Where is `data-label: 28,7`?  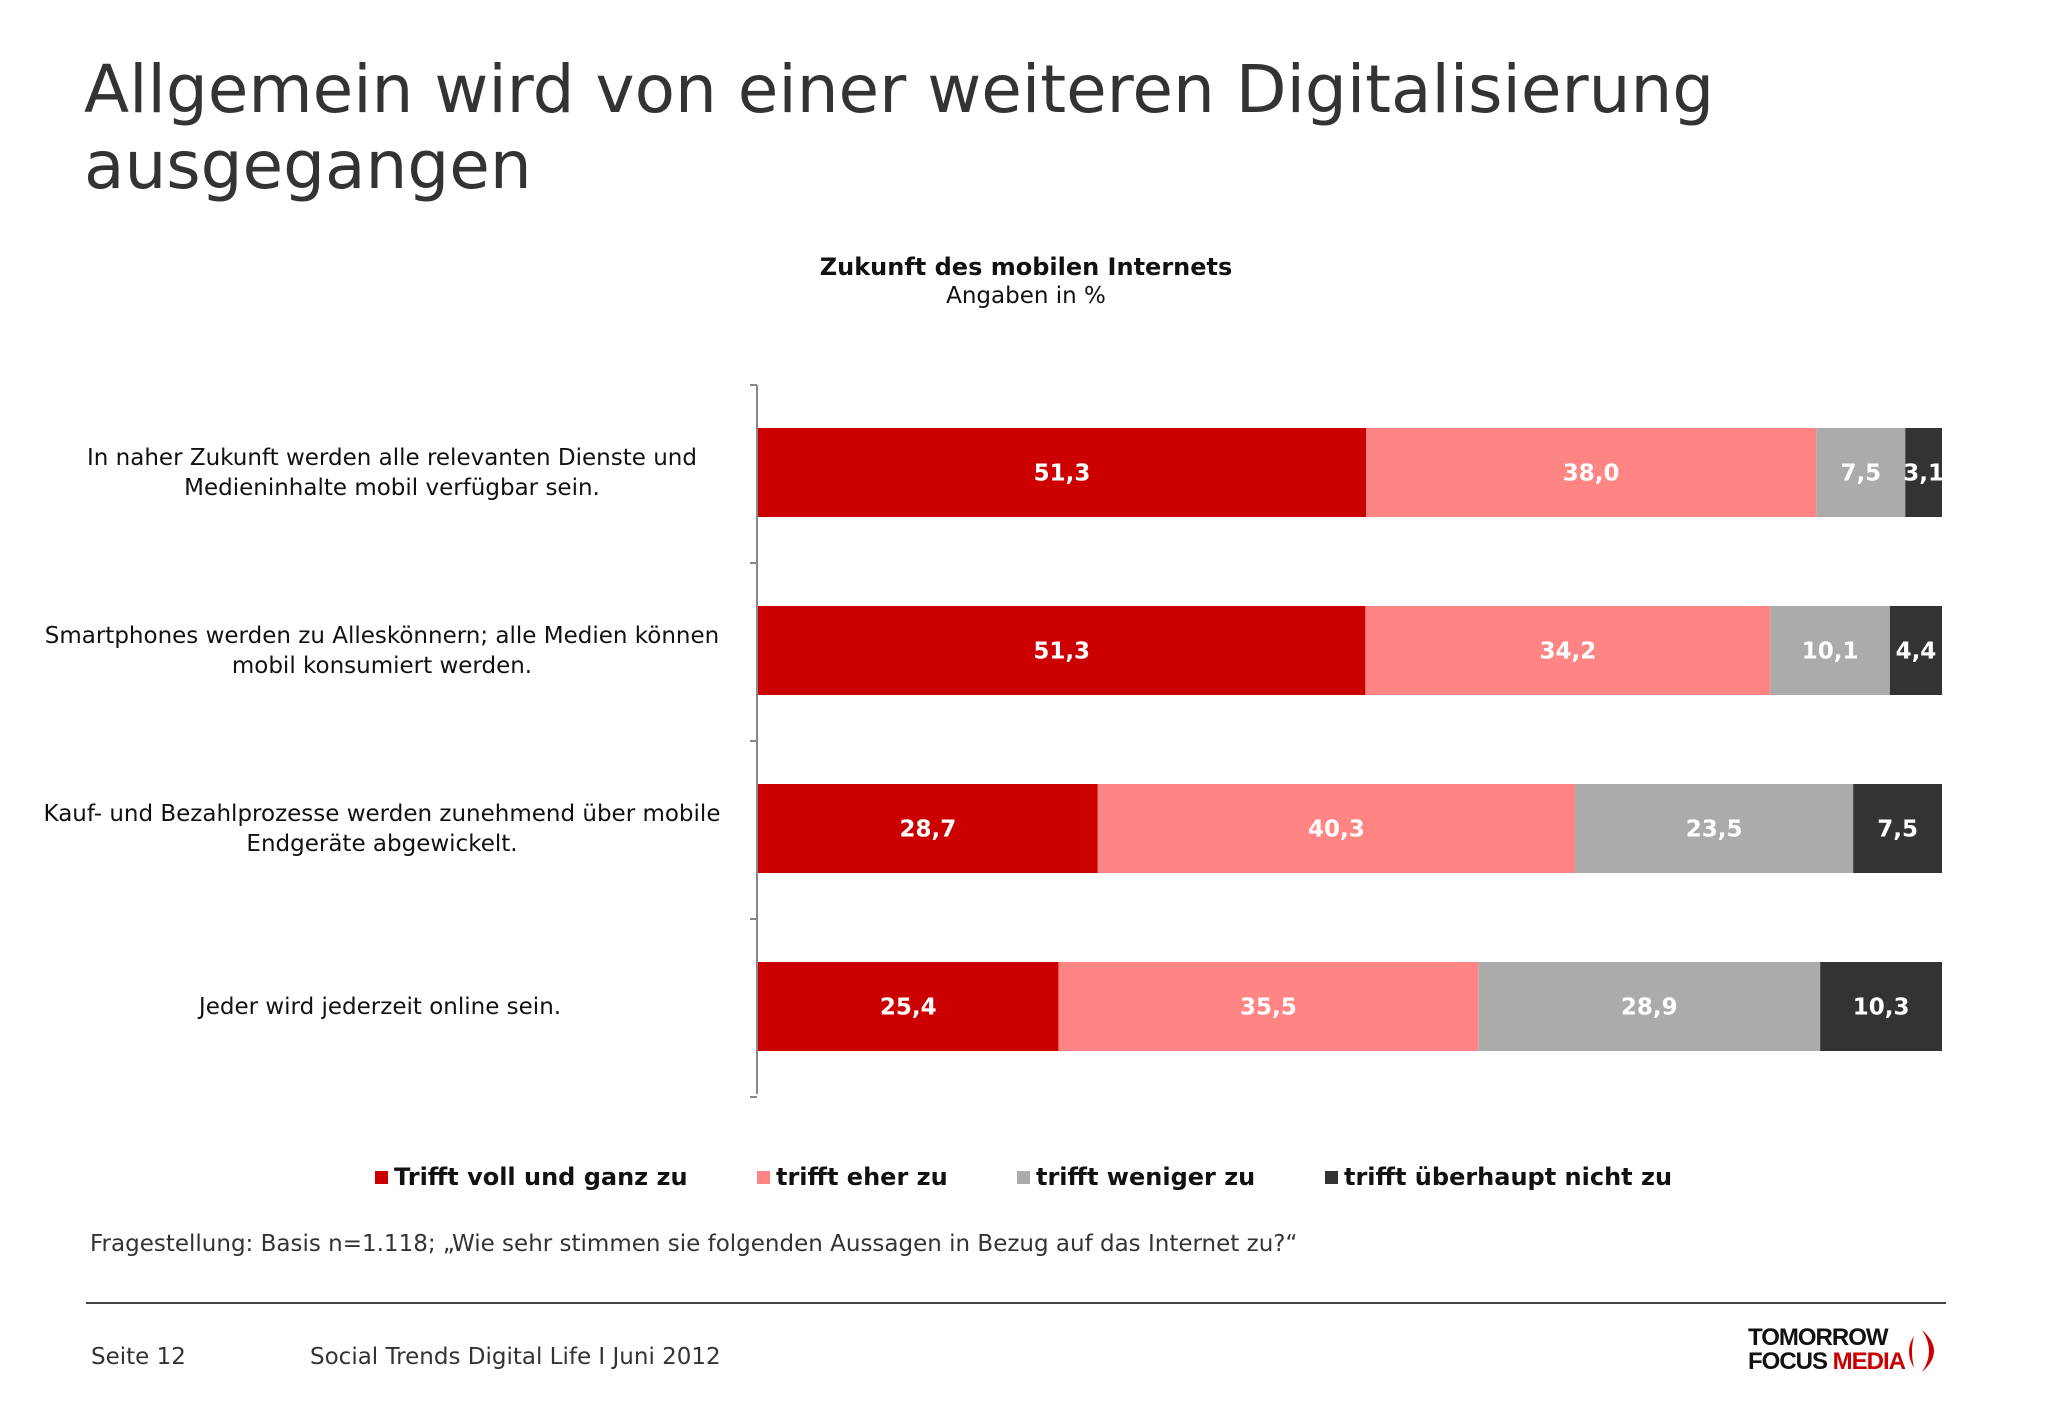
data-label: 28,7 is located at coordinates (928, 830).